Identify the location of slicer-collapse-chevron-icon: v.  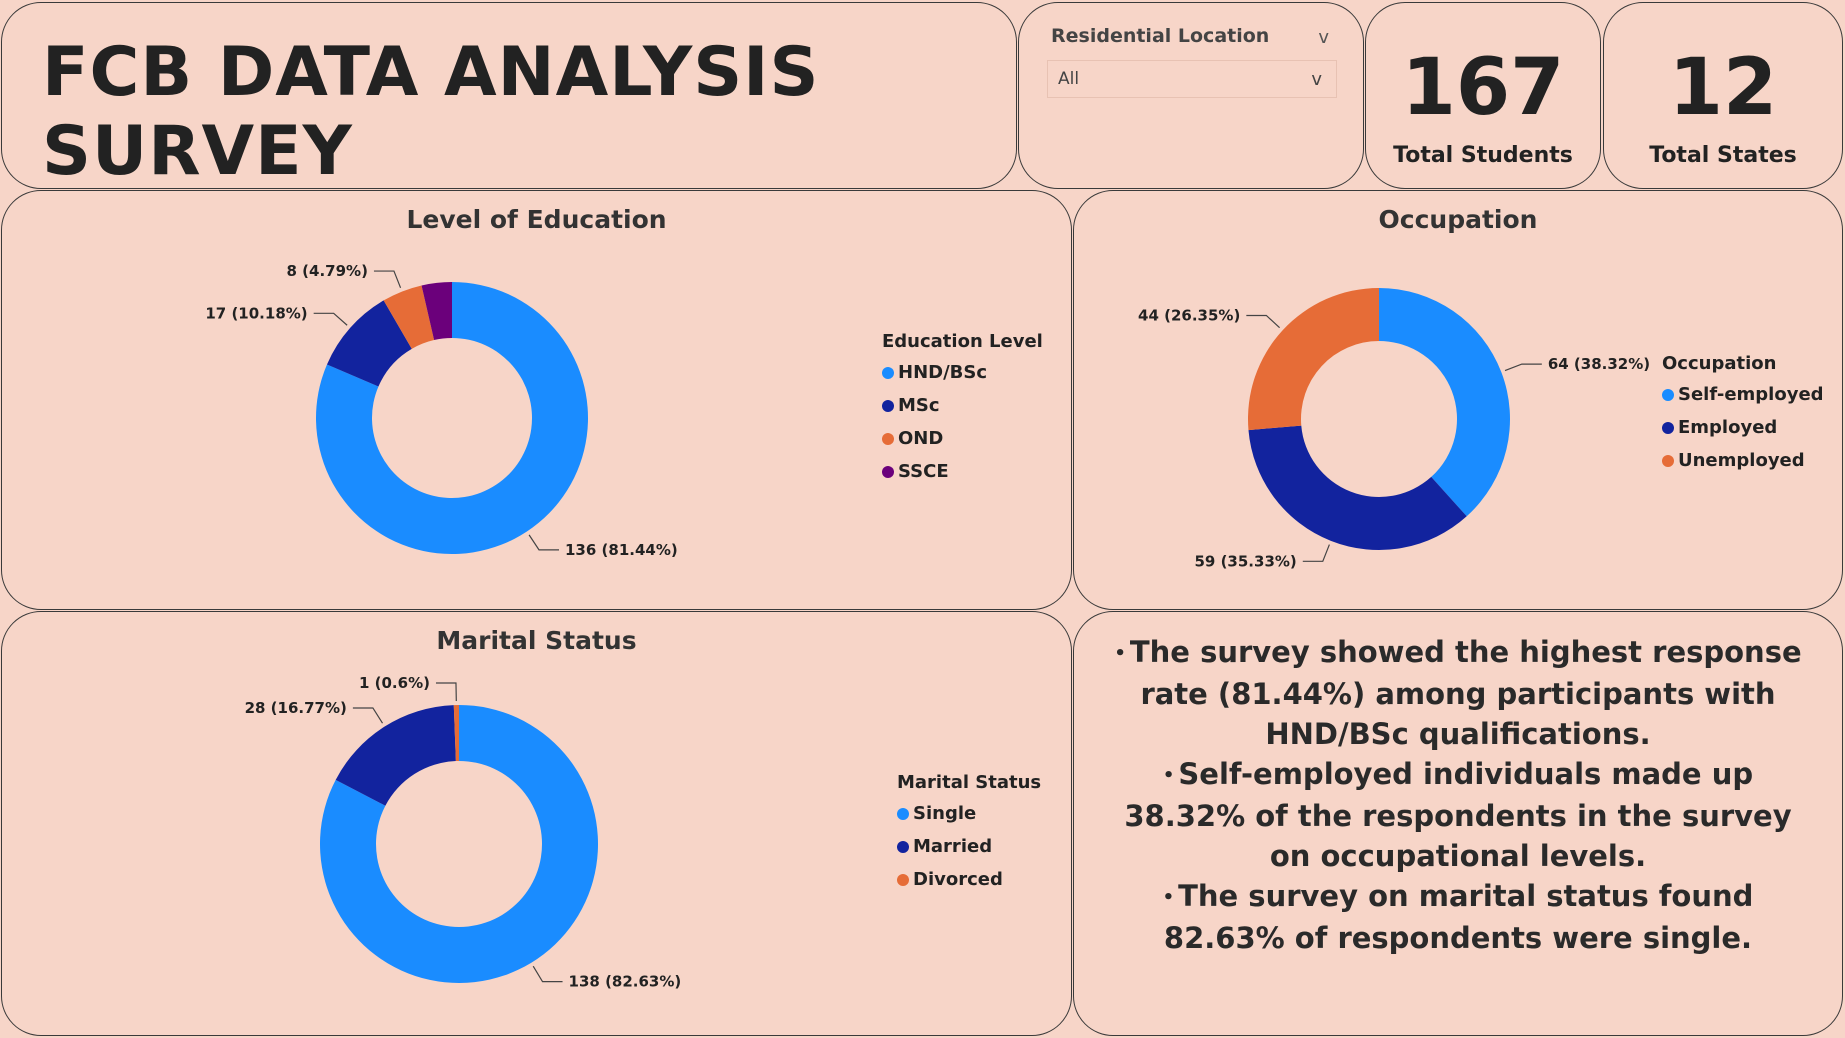
(1323, 37).